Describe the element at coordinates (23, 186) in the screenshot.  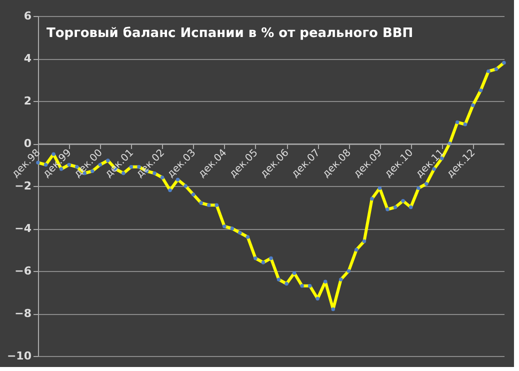
I see `y-tick-label: −2` at that location.